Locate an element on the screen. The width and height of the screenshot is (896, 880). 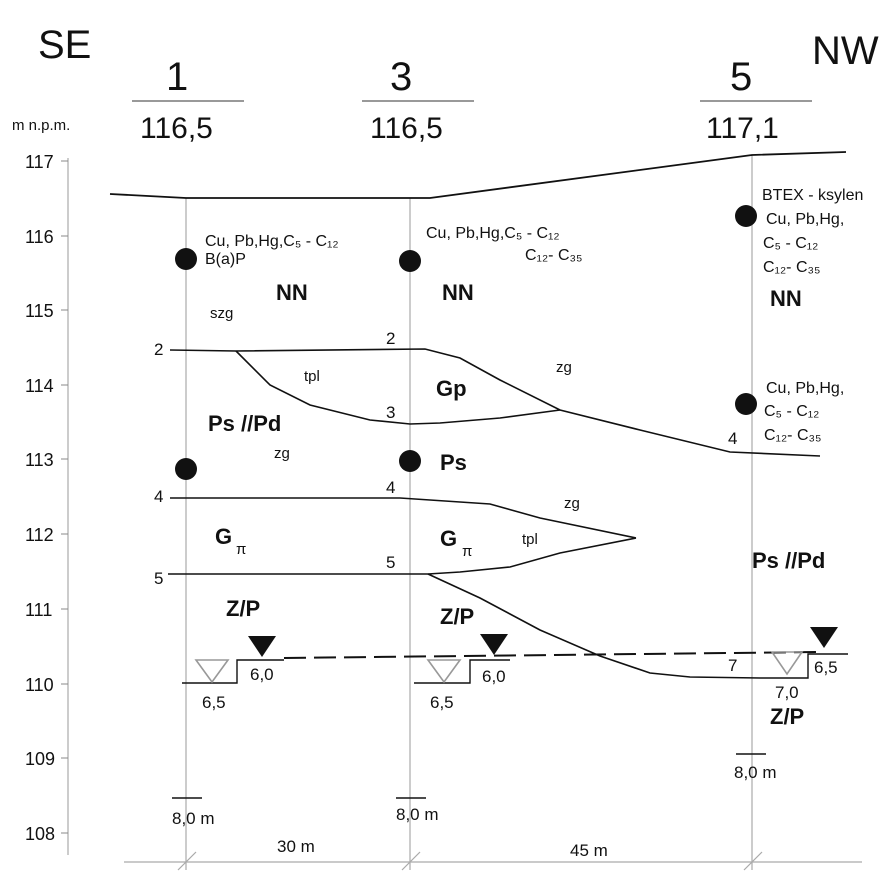
ground-surface-line is located at coordinates (478, 175).